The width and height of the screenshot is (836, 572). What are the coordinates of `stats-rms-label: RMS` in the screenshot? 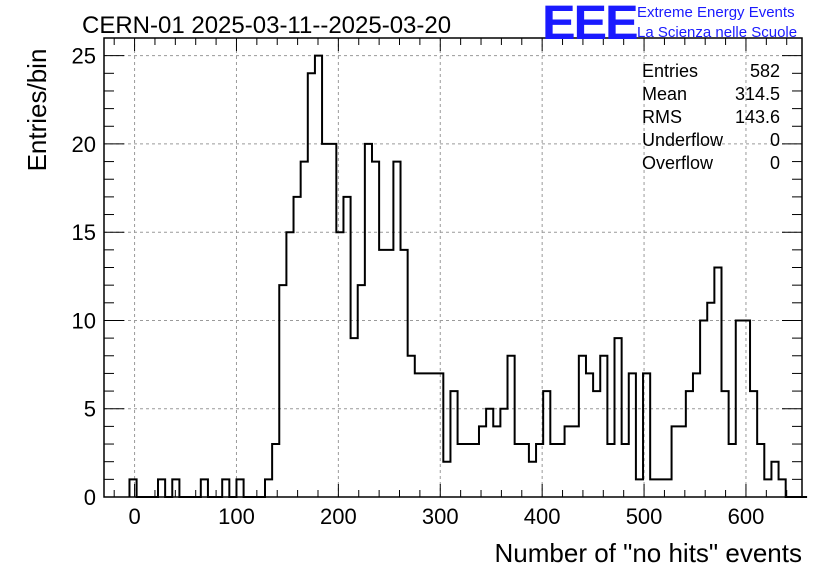 It's located at (662, 117).